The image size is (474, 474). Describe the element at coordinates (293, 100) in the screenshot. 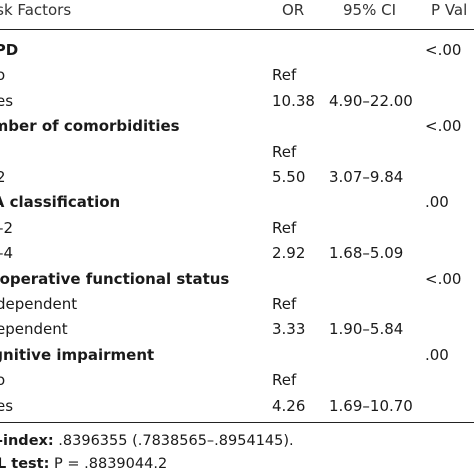

I see `odds-ratio-cell: 10.38` at that location.